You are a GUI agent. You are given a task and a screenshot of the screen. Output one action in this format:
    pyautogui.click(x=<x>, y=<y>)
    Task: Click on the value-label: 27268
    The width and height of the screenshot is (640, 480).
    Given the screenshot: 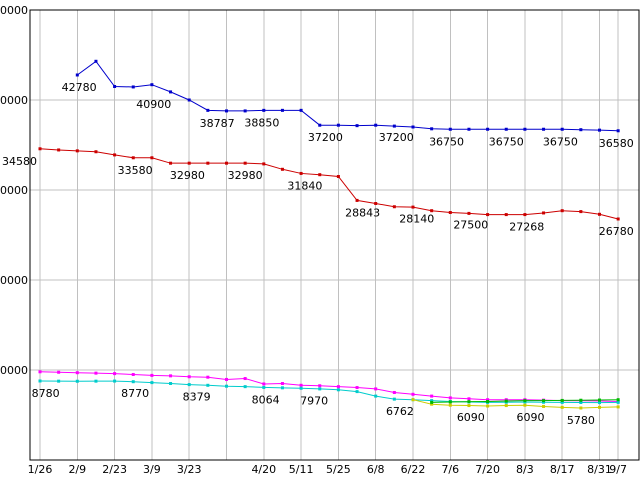 What is the action you would take?
    pyautogui.click(x=526, y=227)
    